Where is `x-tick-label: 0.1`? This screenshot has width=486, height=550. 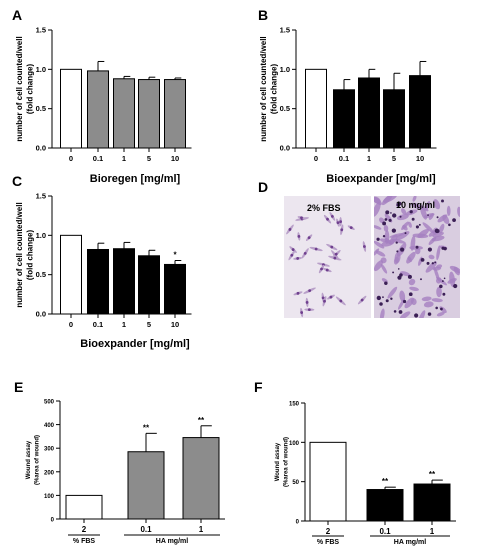 x-tick-label: 0.1 is located at coordinates (98, 324).